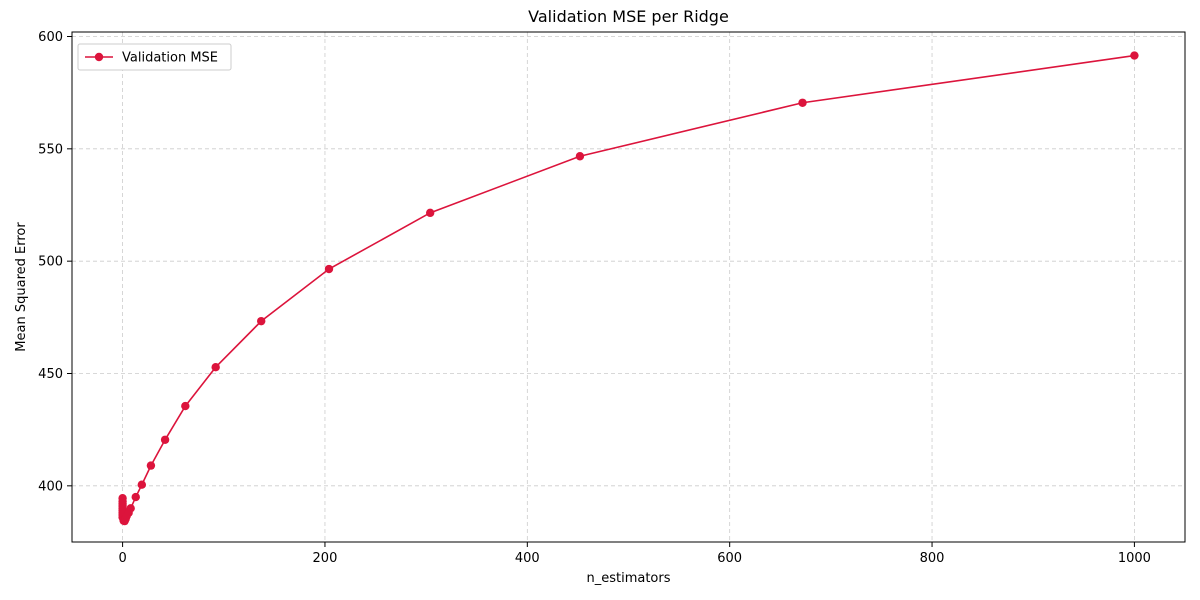 The height and width of the screenshot is (600, 1200). I want to click on y-tick-label: 400, so click(50, 486).